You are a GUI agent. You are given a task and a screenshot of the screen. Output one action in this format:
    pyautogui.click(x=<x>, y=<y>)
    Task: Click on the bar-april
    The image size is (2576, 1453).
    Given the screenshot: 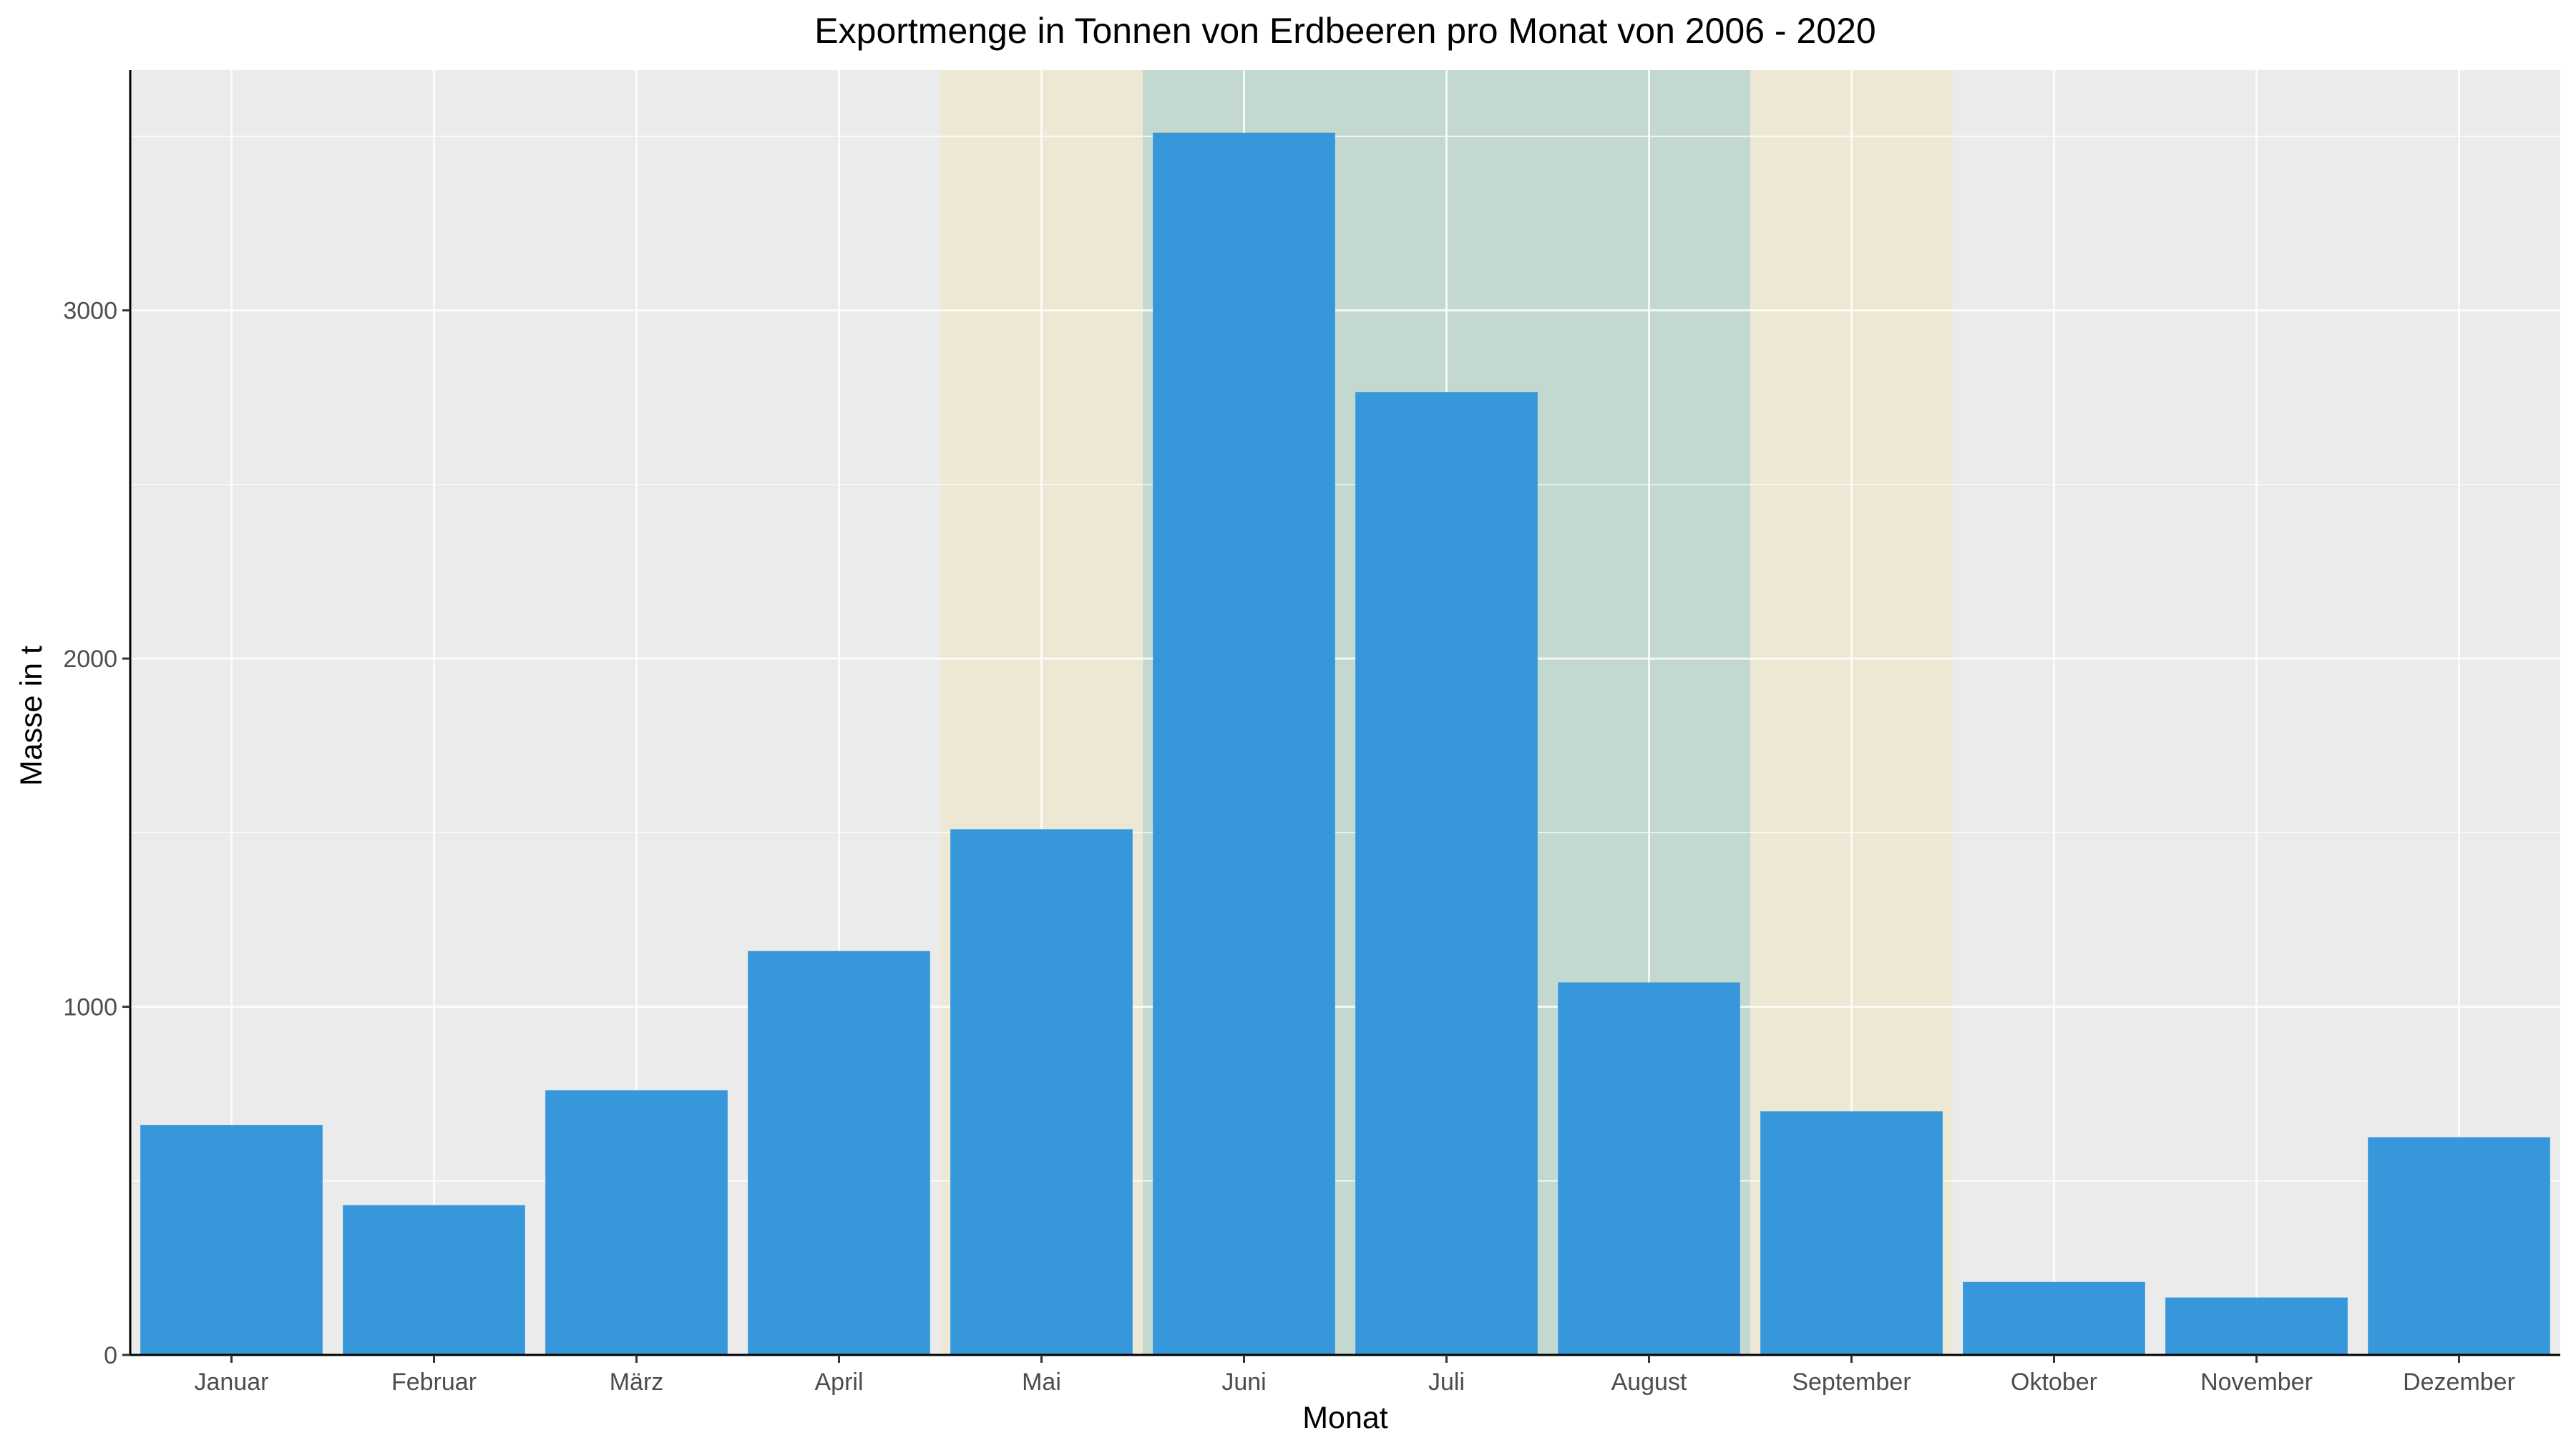 What is the action you would take?
    pyautogui.click(x=839, y=1153)
    